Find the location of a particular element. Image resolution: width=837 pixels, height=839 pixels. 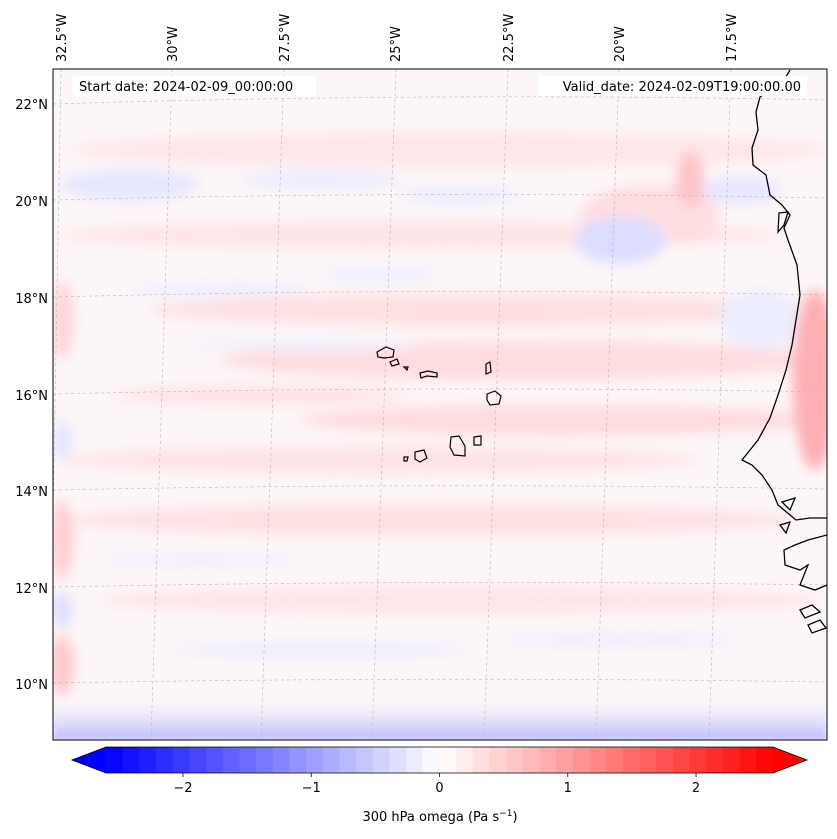

colorbar-low-extend is located at coordinates (89, 760).